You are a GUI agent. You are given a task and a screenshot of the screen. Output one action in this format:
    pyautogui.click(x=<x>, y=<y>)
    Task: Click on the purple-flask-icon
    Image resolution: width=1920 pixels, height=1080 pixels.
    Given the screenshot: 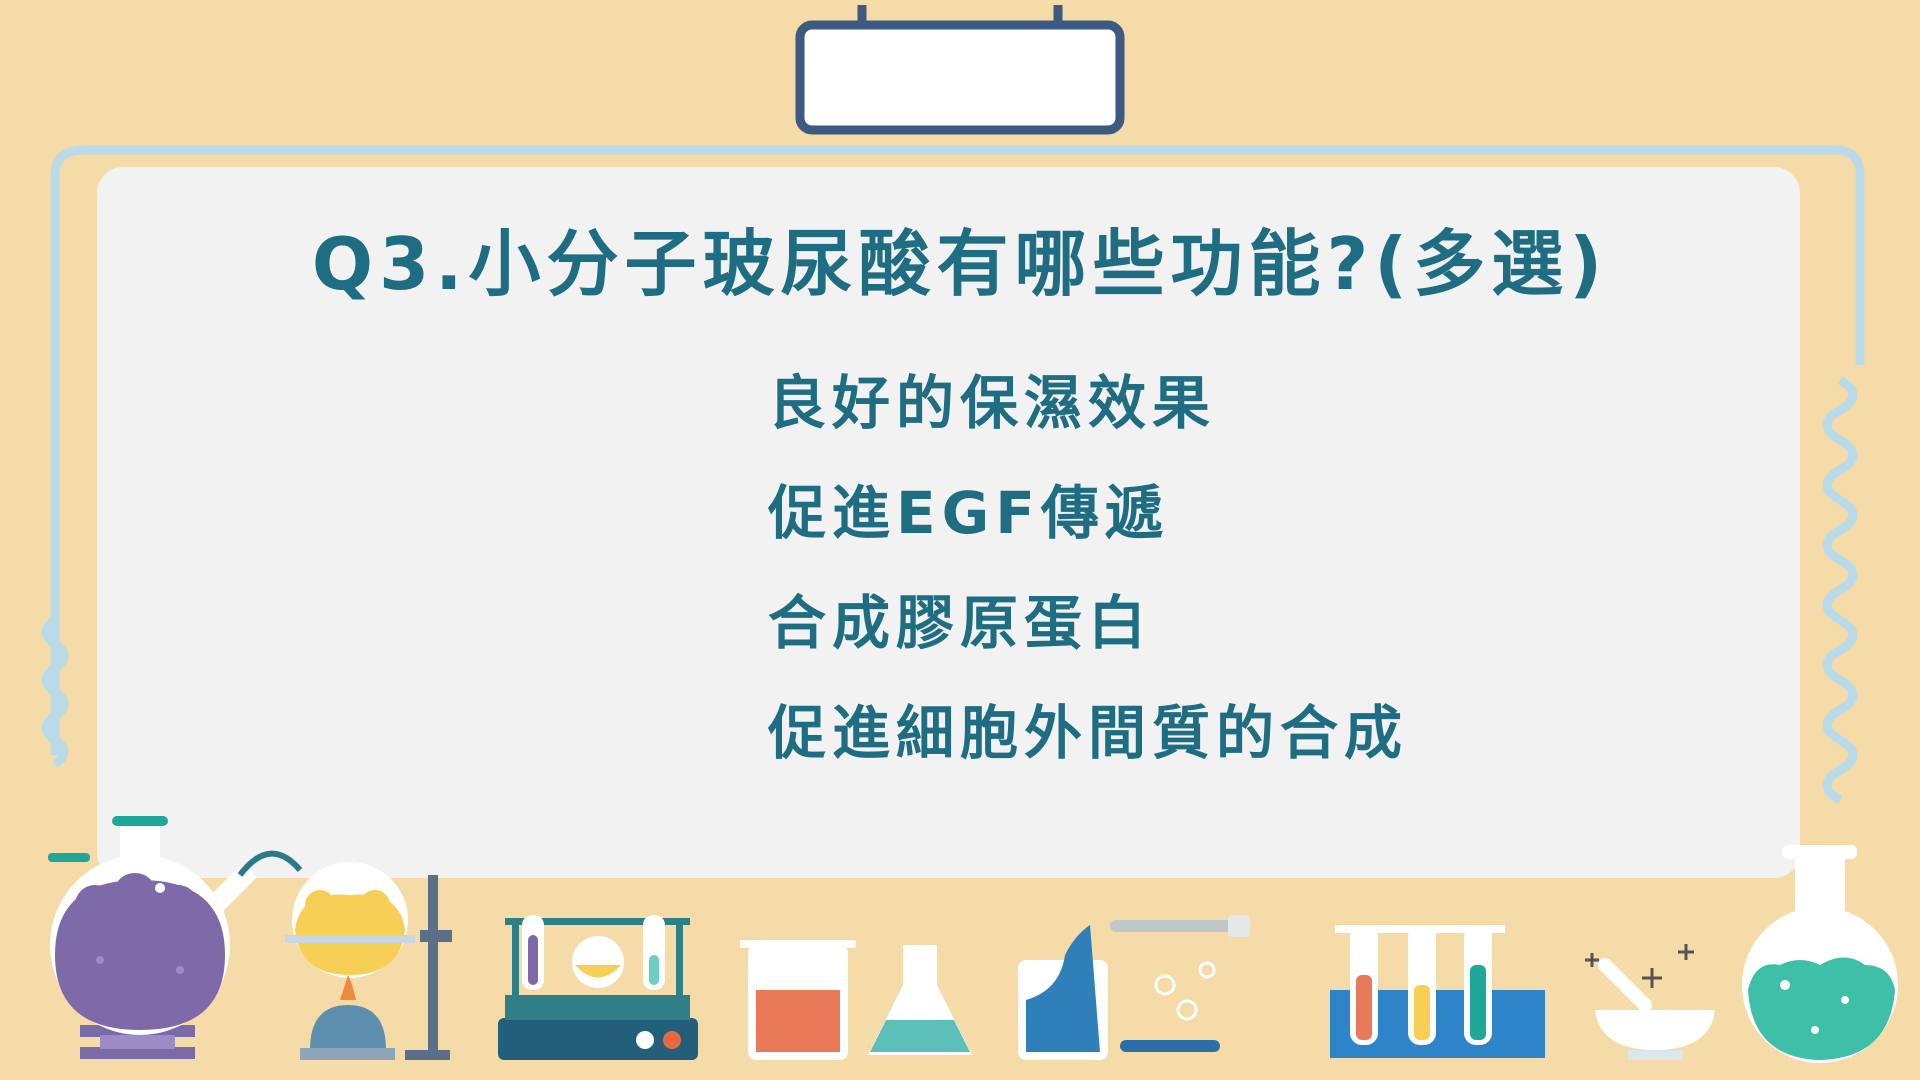 What is the action you would take?
    pyautogui.click(x=175, y=937)
    